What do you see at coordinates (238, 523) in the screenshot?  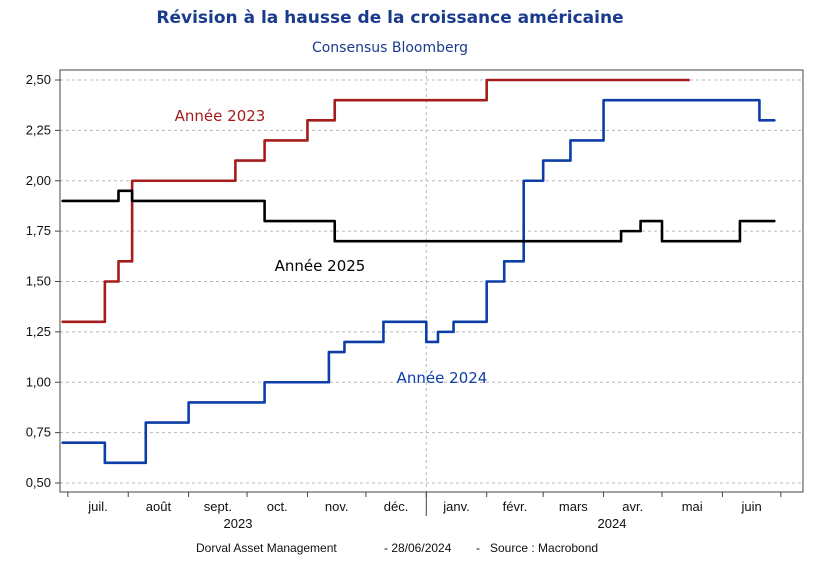 I see `x-year-label: 2023` at bounding box center [238, 523].